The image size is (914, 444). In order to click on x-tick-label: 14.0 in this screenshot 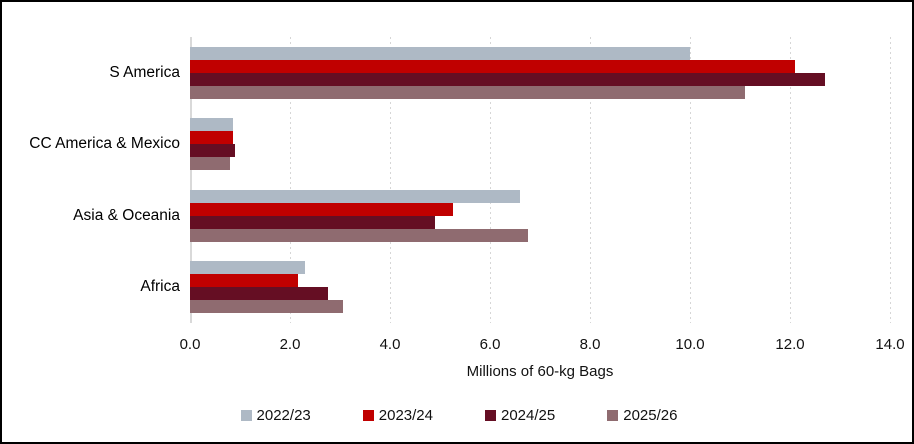, I will do `click(890, 344)`.